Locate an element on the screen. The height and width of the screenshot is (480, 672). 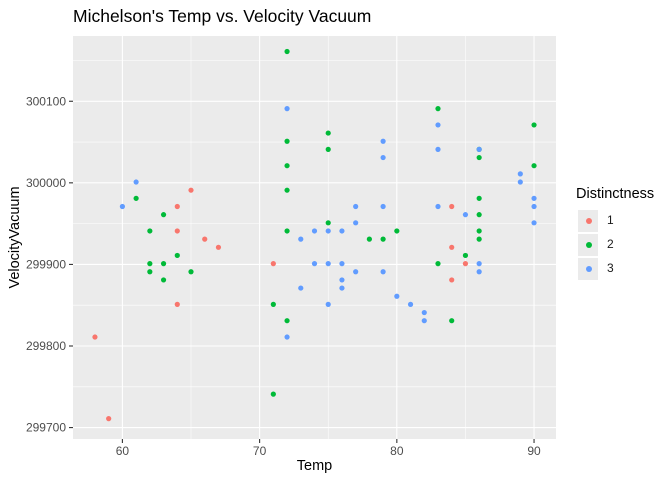
x-tick-label: 70 is located at coordinates (260, 451).